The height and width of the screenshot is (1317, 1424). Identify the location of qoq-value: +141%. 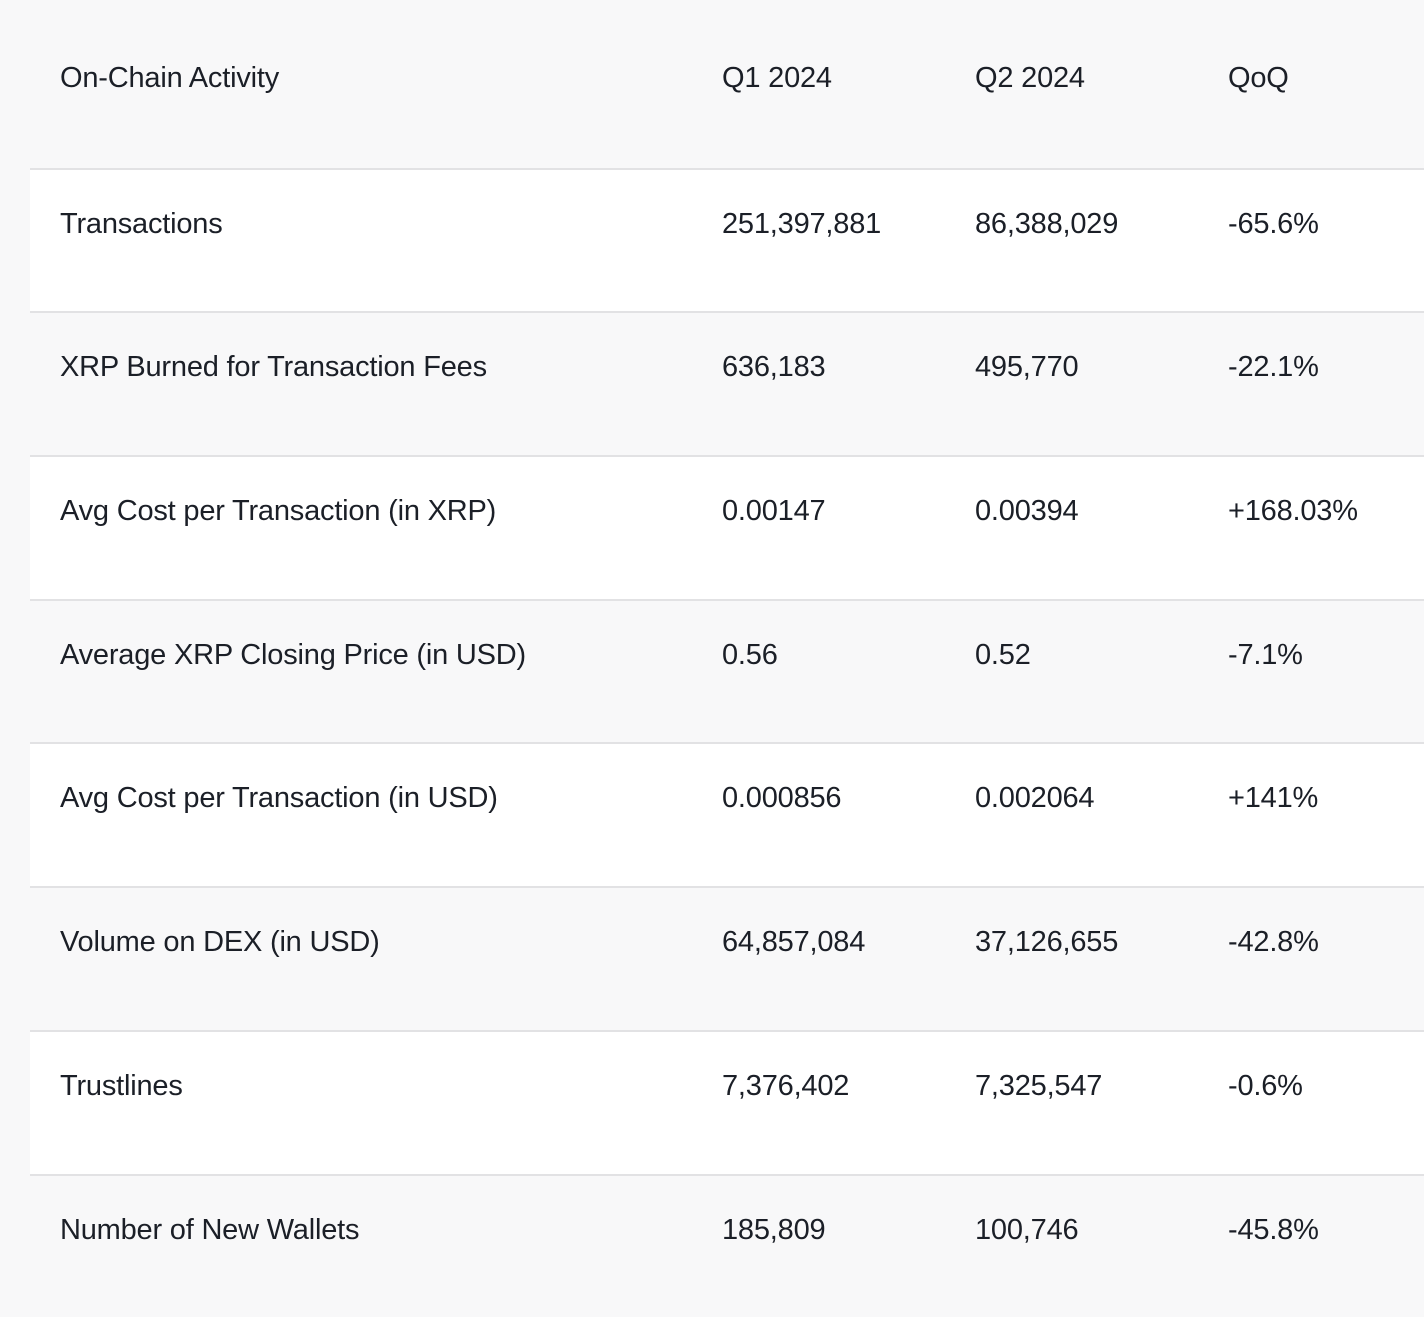
(1326, 834).